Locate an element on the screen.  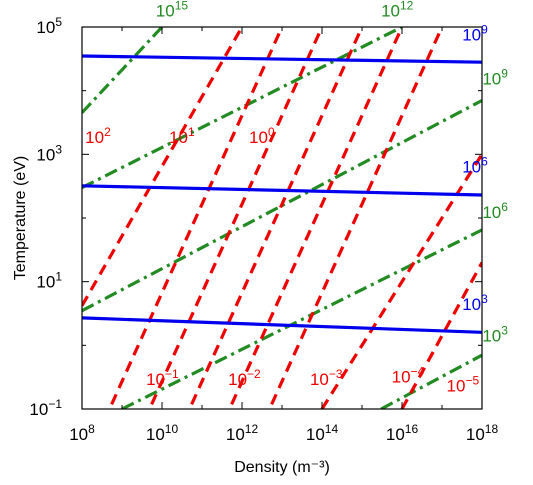
x-tick-label: 1018 is located at coordinates (482, 433).